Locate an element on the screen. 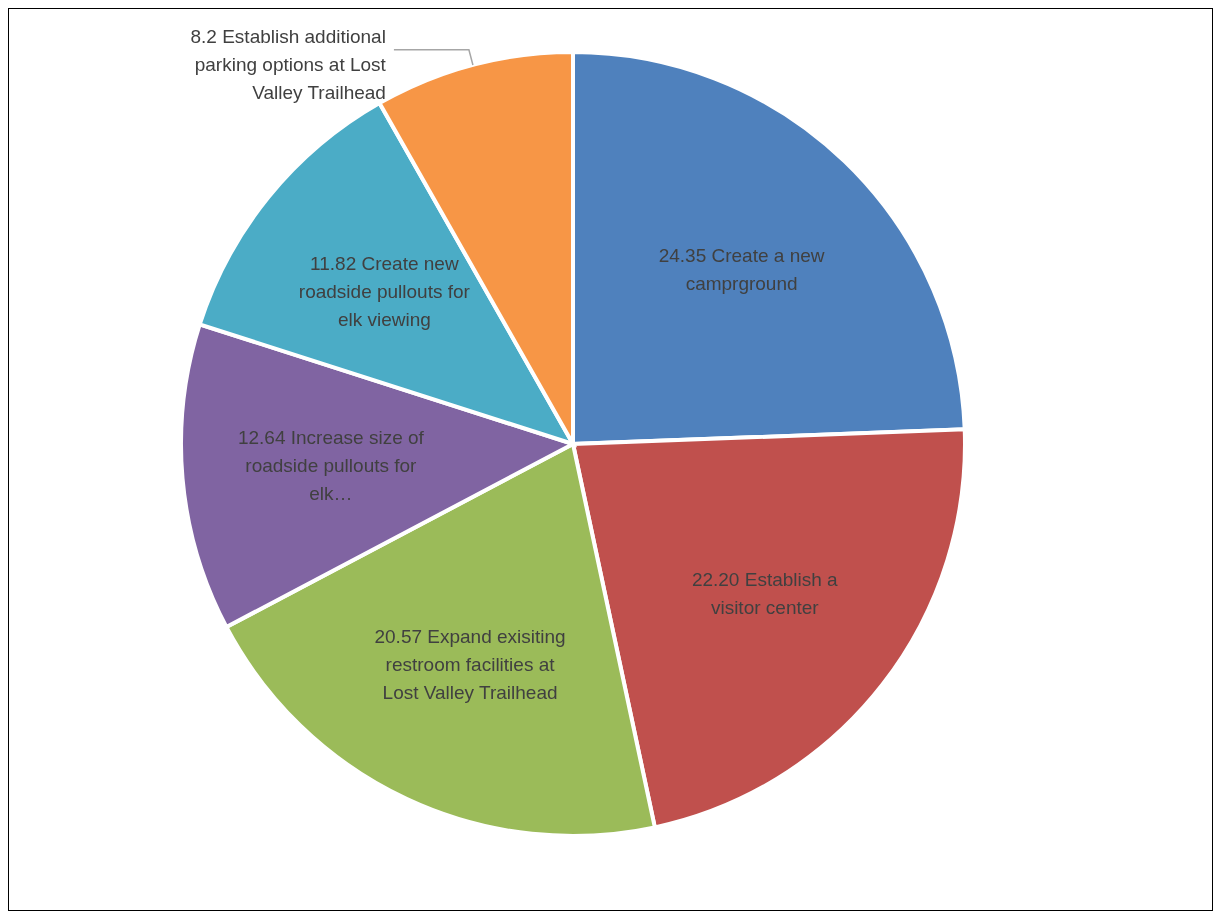  slice-label: 24.35 Create a new camprground is located at coordinates (741, 269).